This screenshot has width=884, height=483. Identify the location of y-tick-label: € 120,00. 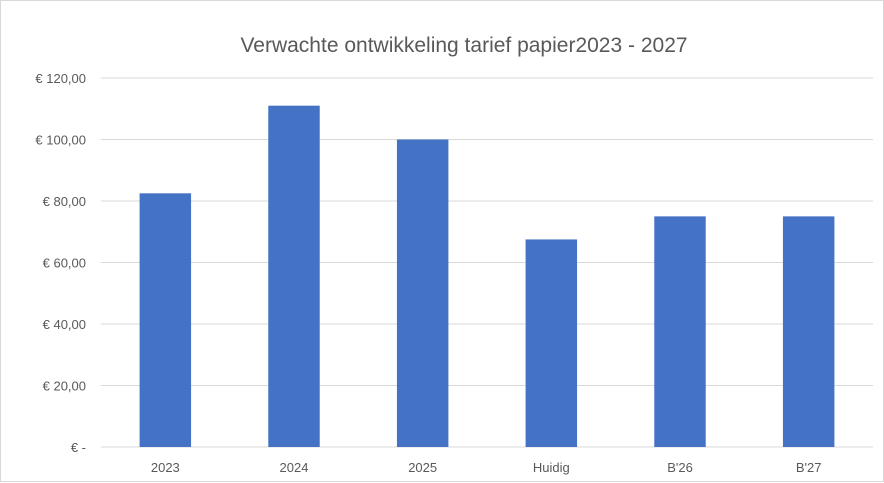
(60, 78).